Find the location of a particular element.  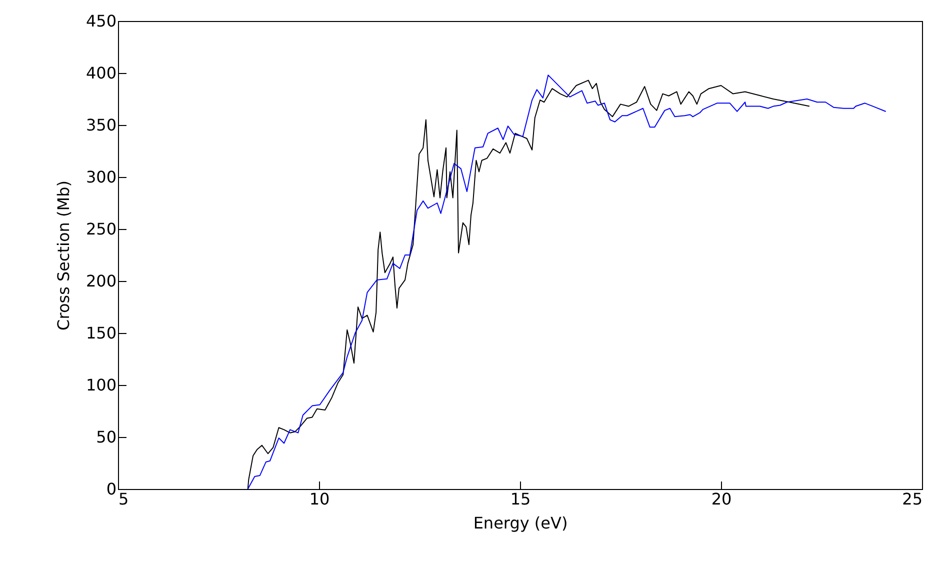

x-axis-title: Energy (eV) is located at coordinates (520, 523).